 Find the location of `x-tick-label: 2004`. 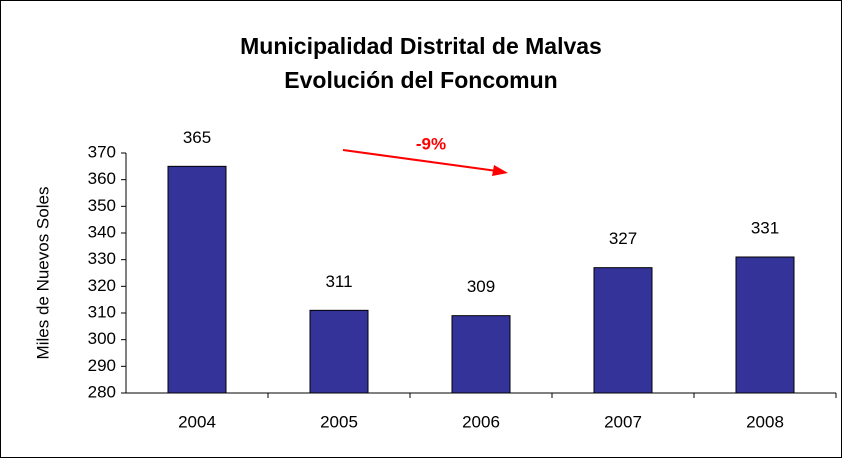

x-tick-label: 2004 is located at coordinates (197, 421).